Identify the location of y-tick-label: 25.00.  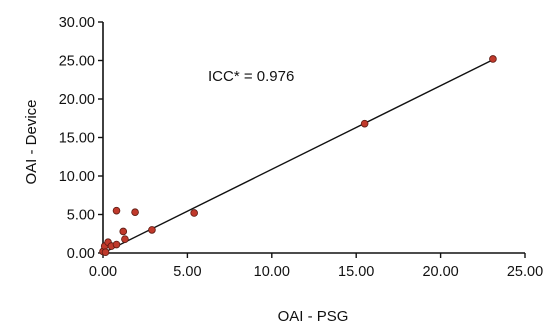
(77, 62).